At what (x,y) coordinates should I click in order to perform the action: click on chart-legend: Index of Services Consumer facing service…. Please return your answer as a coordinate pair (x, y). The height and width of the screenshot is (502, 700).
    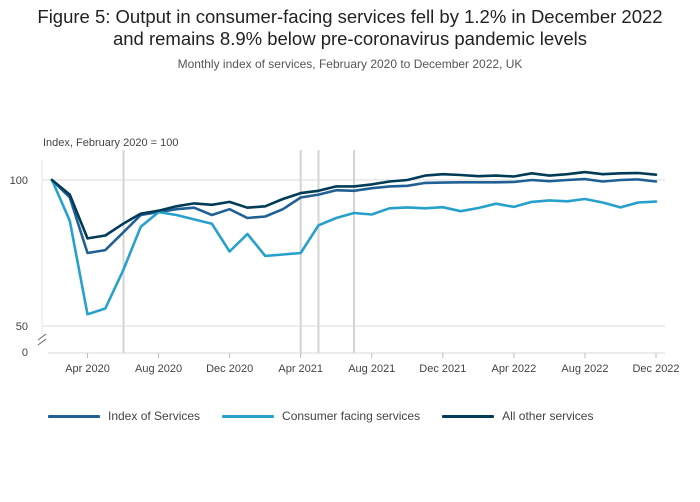
    Looking at the image, I should click on (331, 416).